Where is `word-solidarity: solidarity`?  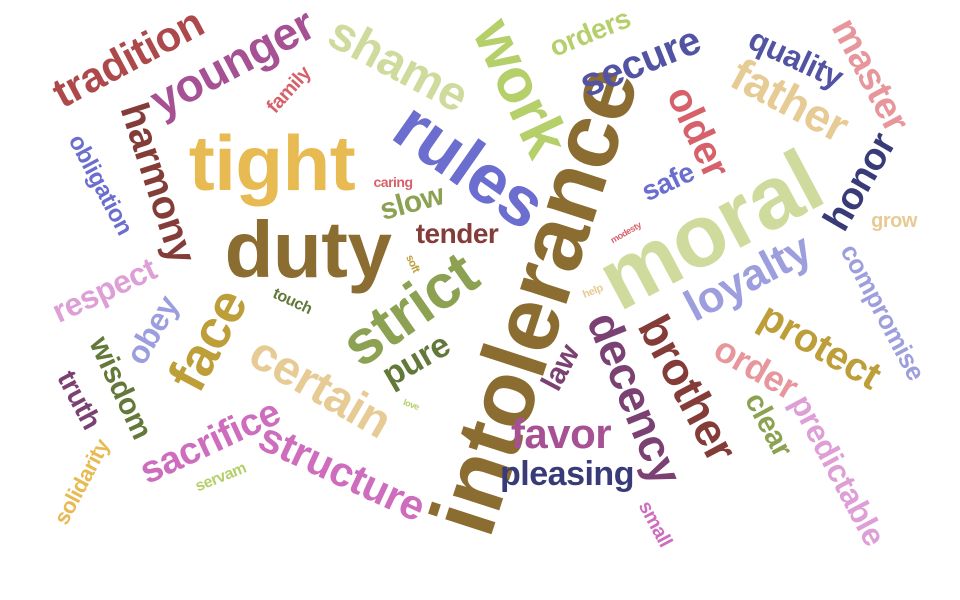 word-solidarity: solidarity is located at coordinates (81, 481).